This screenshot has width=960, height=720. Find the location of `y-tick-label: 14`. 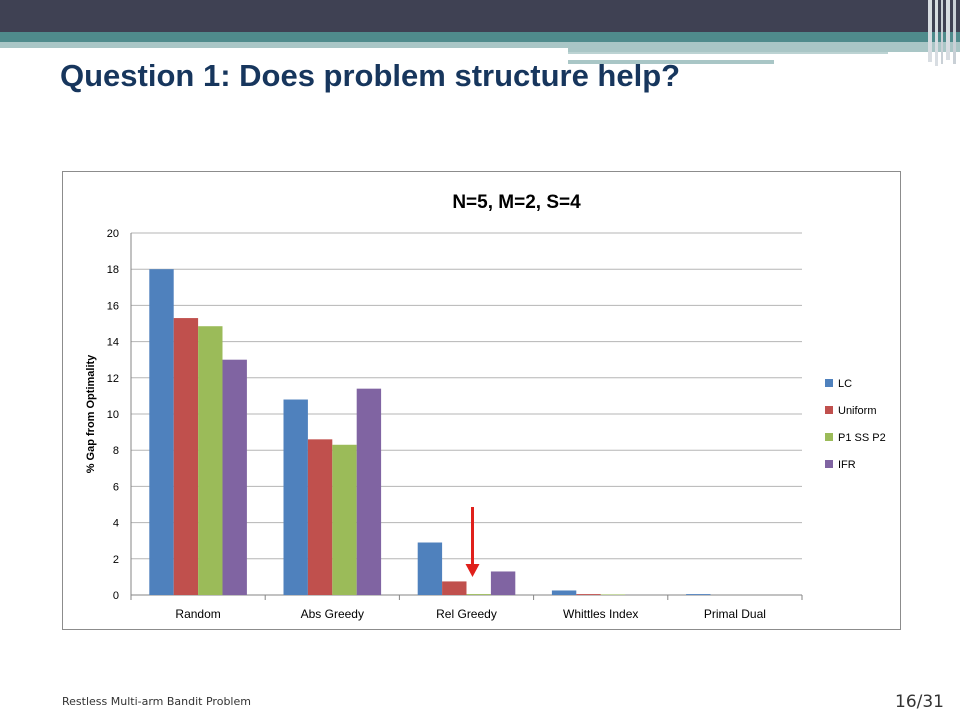

y-tick-label: 14 is located at coordinates (113, 343).